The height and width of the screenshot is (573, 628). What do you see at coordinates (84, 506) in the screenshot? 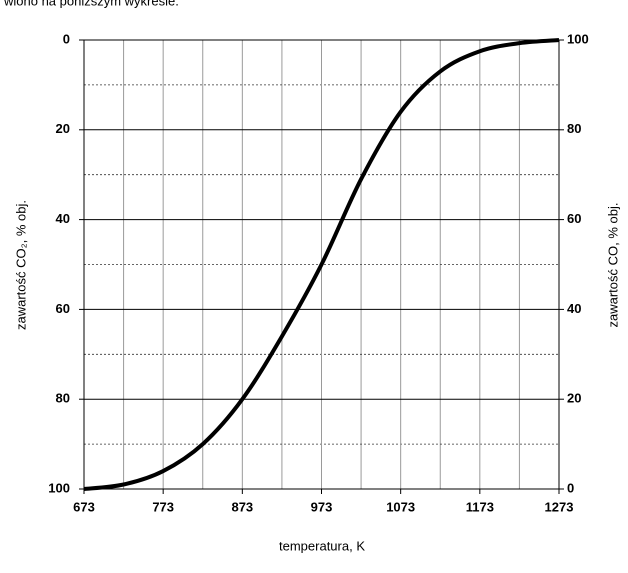
I see `x-tick-label: 673` at bounding box center [84, 506].